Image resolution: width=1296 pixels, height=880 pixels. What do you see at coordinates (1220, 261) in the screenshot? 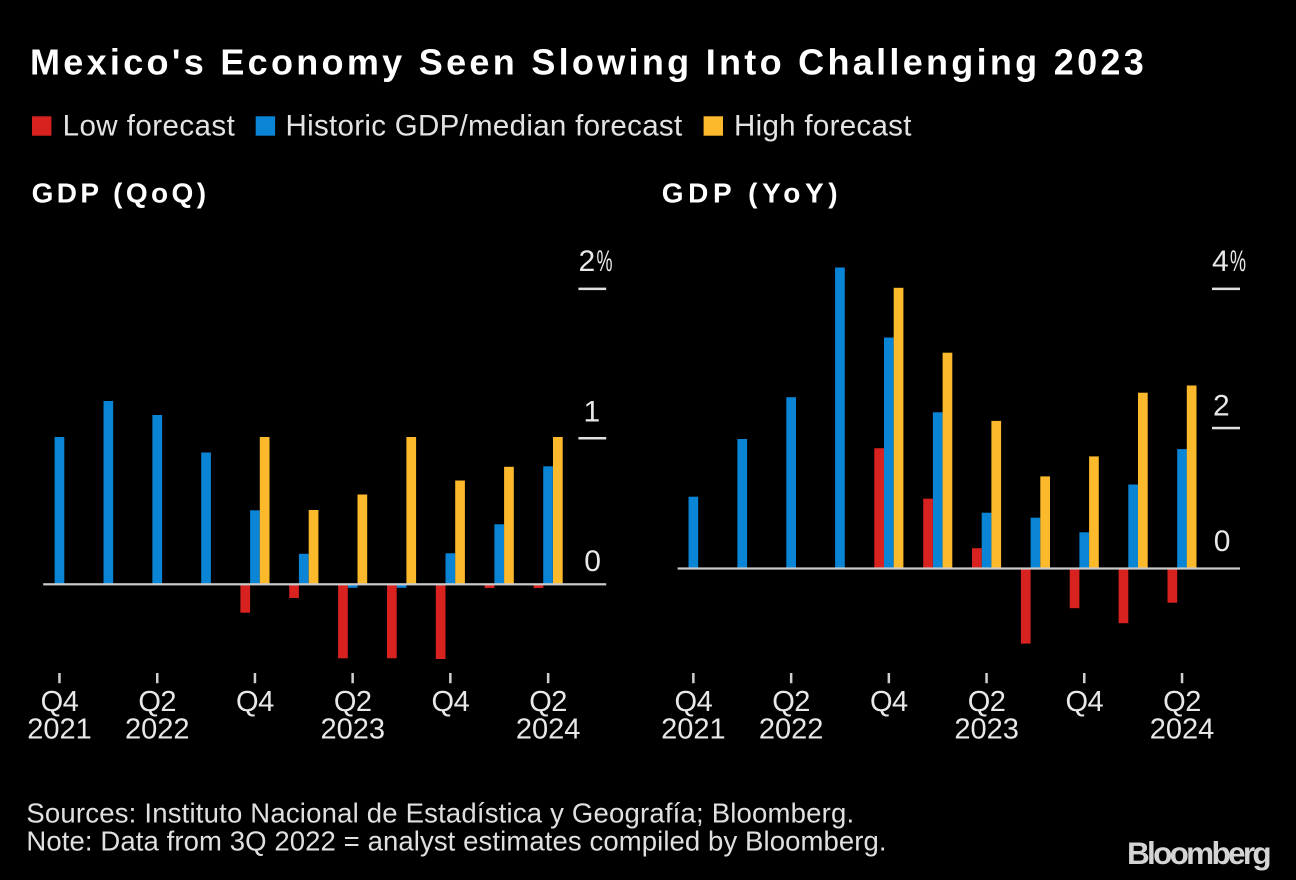
I see `svg-text: 4` at bounding box center [1220, 261].